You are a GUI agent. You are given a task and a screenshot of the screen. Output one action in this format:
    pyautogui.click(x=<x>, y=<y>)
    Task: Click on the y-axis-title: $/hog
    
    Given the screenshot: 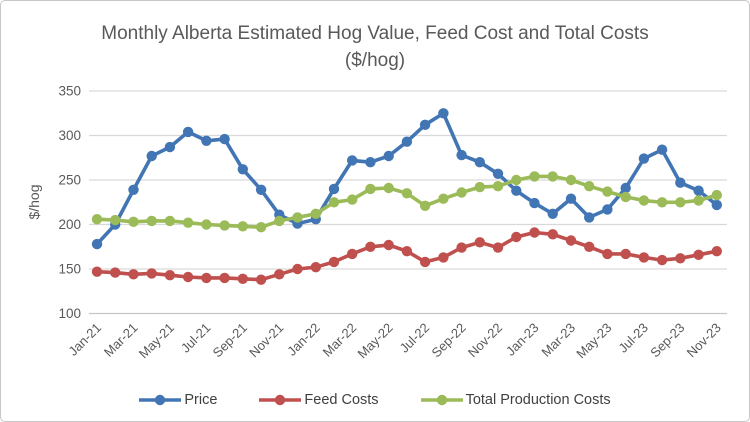 What is the action you would take?
    pyautogui.click(x=34, y=201)
    